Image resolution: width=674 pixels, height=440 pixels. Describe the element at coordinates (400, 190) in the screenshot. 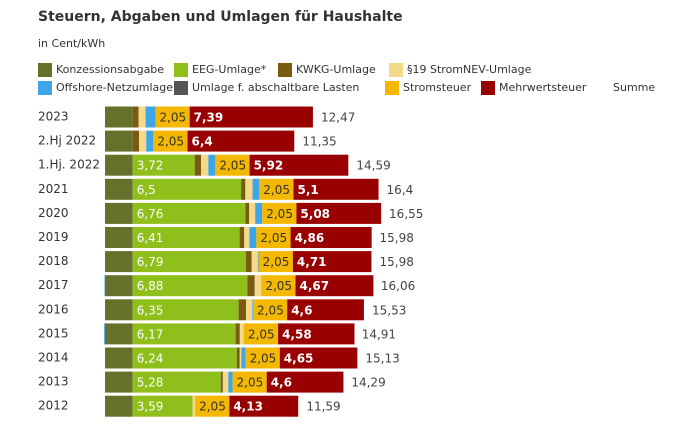

I see `total-label: 16,4` at that location.